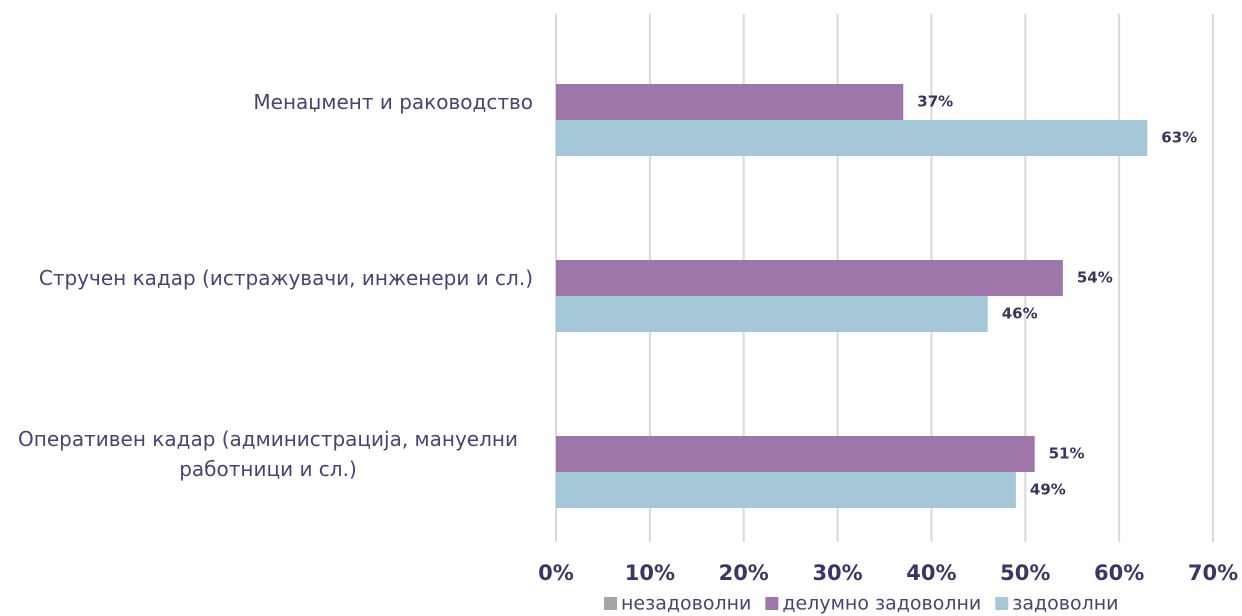 This screenshot has width=1242, height=616. I want to click on x-tick-label: 30%, so click(837, 573).